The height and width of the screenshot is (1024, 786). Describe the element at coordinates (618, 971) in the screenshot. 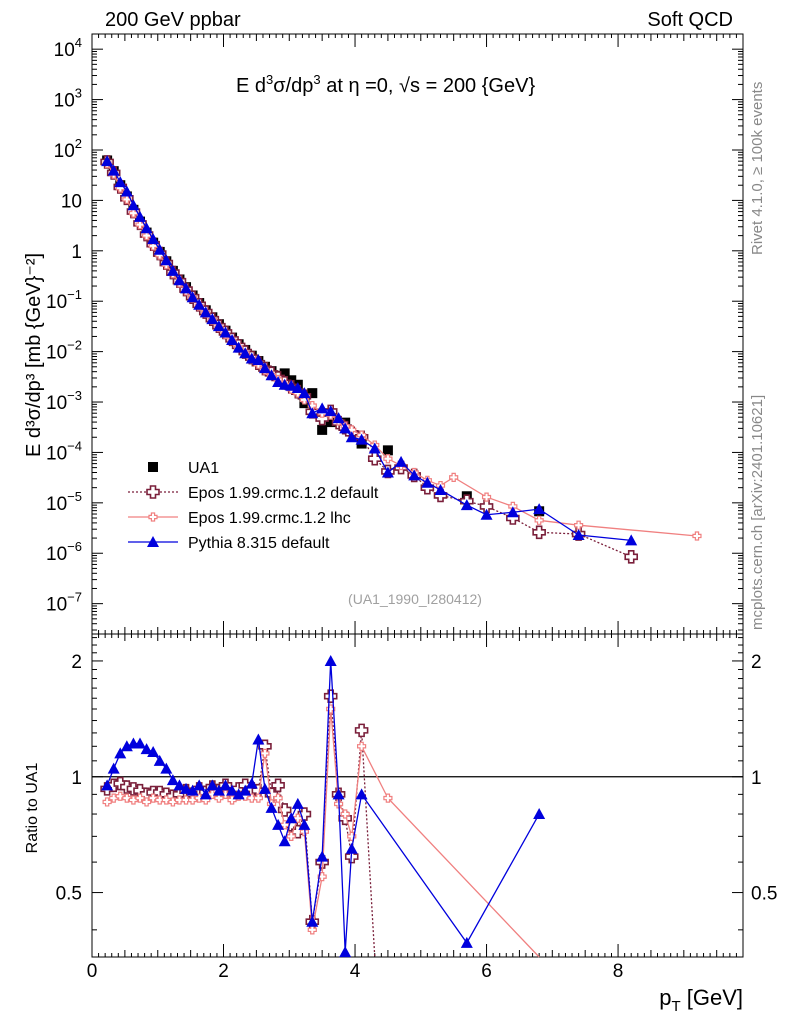

I see `ratio-xtick-label: 8` at that location.